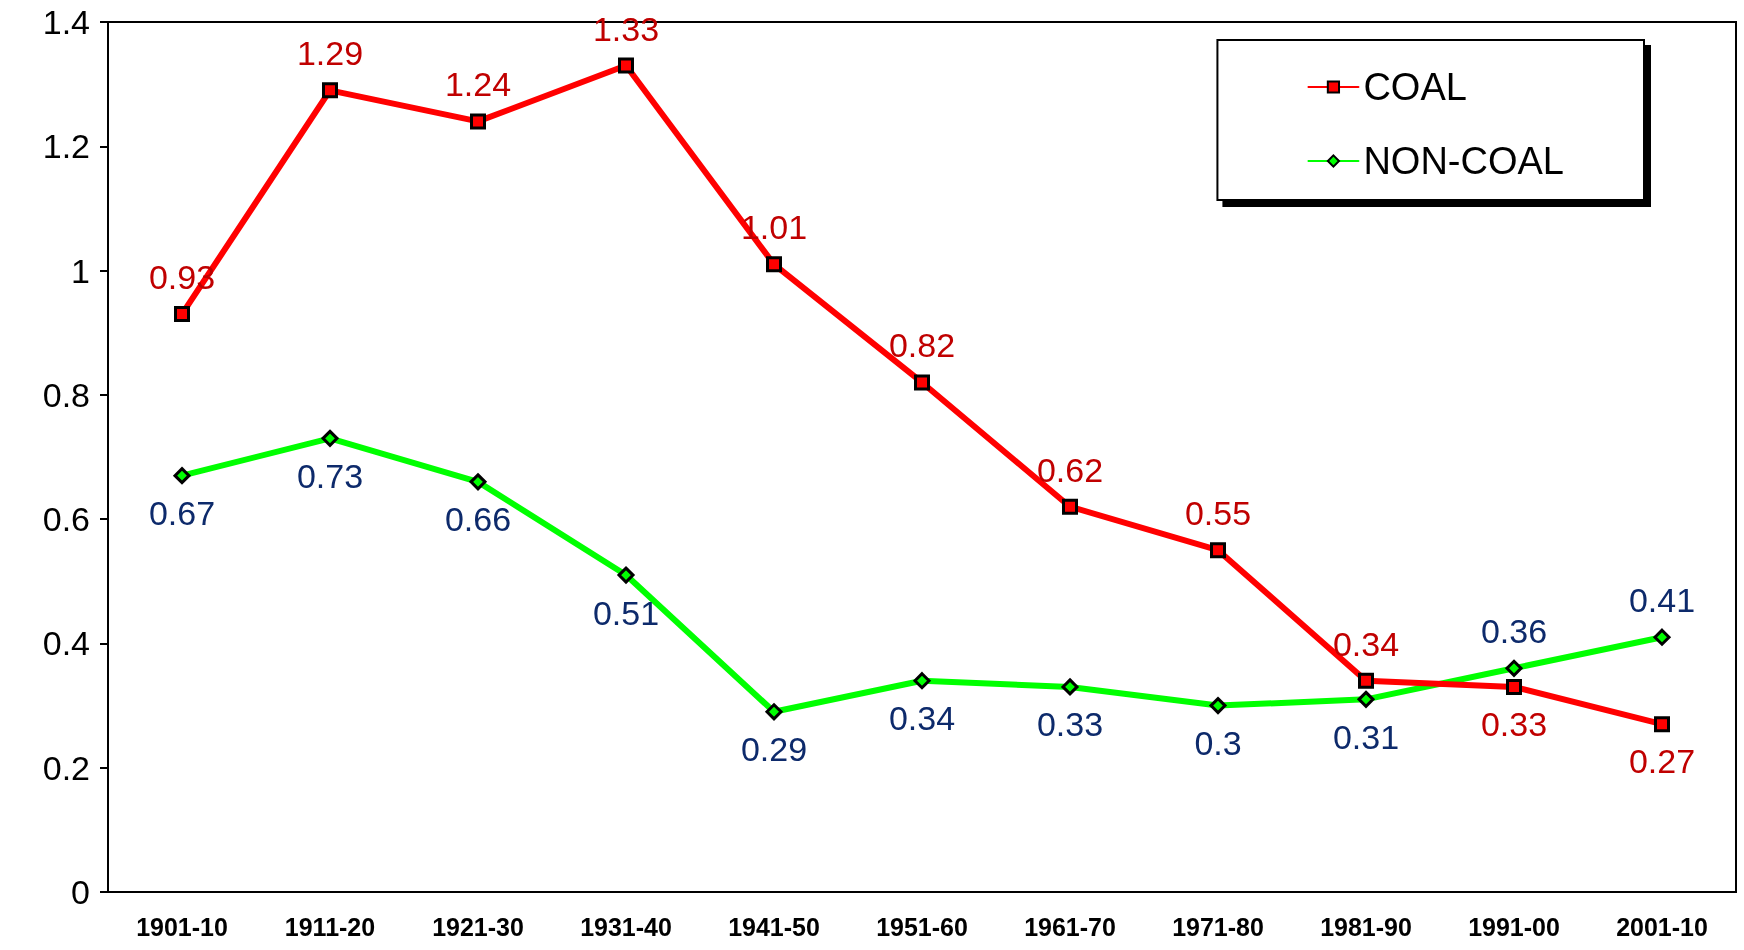 The image size is (1744, 950). What do you see at coordinates (330, 926) in the screenshot?
I see `x-tick-label: 1911-20` at bounding box center [330, 926].